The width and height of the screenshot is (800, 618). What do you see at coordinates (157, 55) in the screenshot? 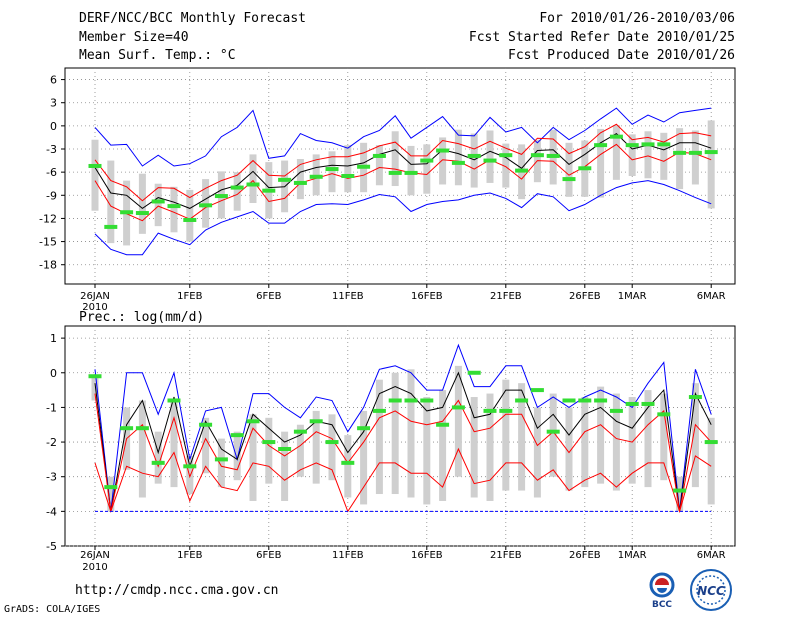
I see `variable-label: Mean Surf. Temp.: °C` at bounding box center [157, 55].